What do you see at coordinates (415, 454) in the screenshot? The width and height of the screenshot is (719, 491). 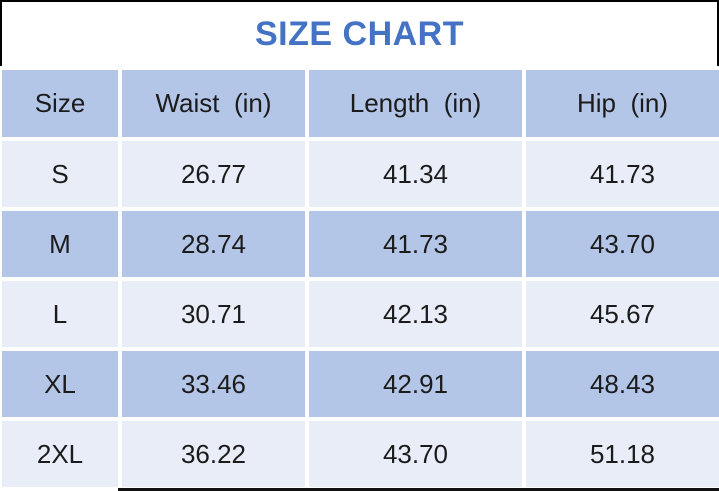 I see `row-2xl-length: 43.70` at bounding box center [415, 454].